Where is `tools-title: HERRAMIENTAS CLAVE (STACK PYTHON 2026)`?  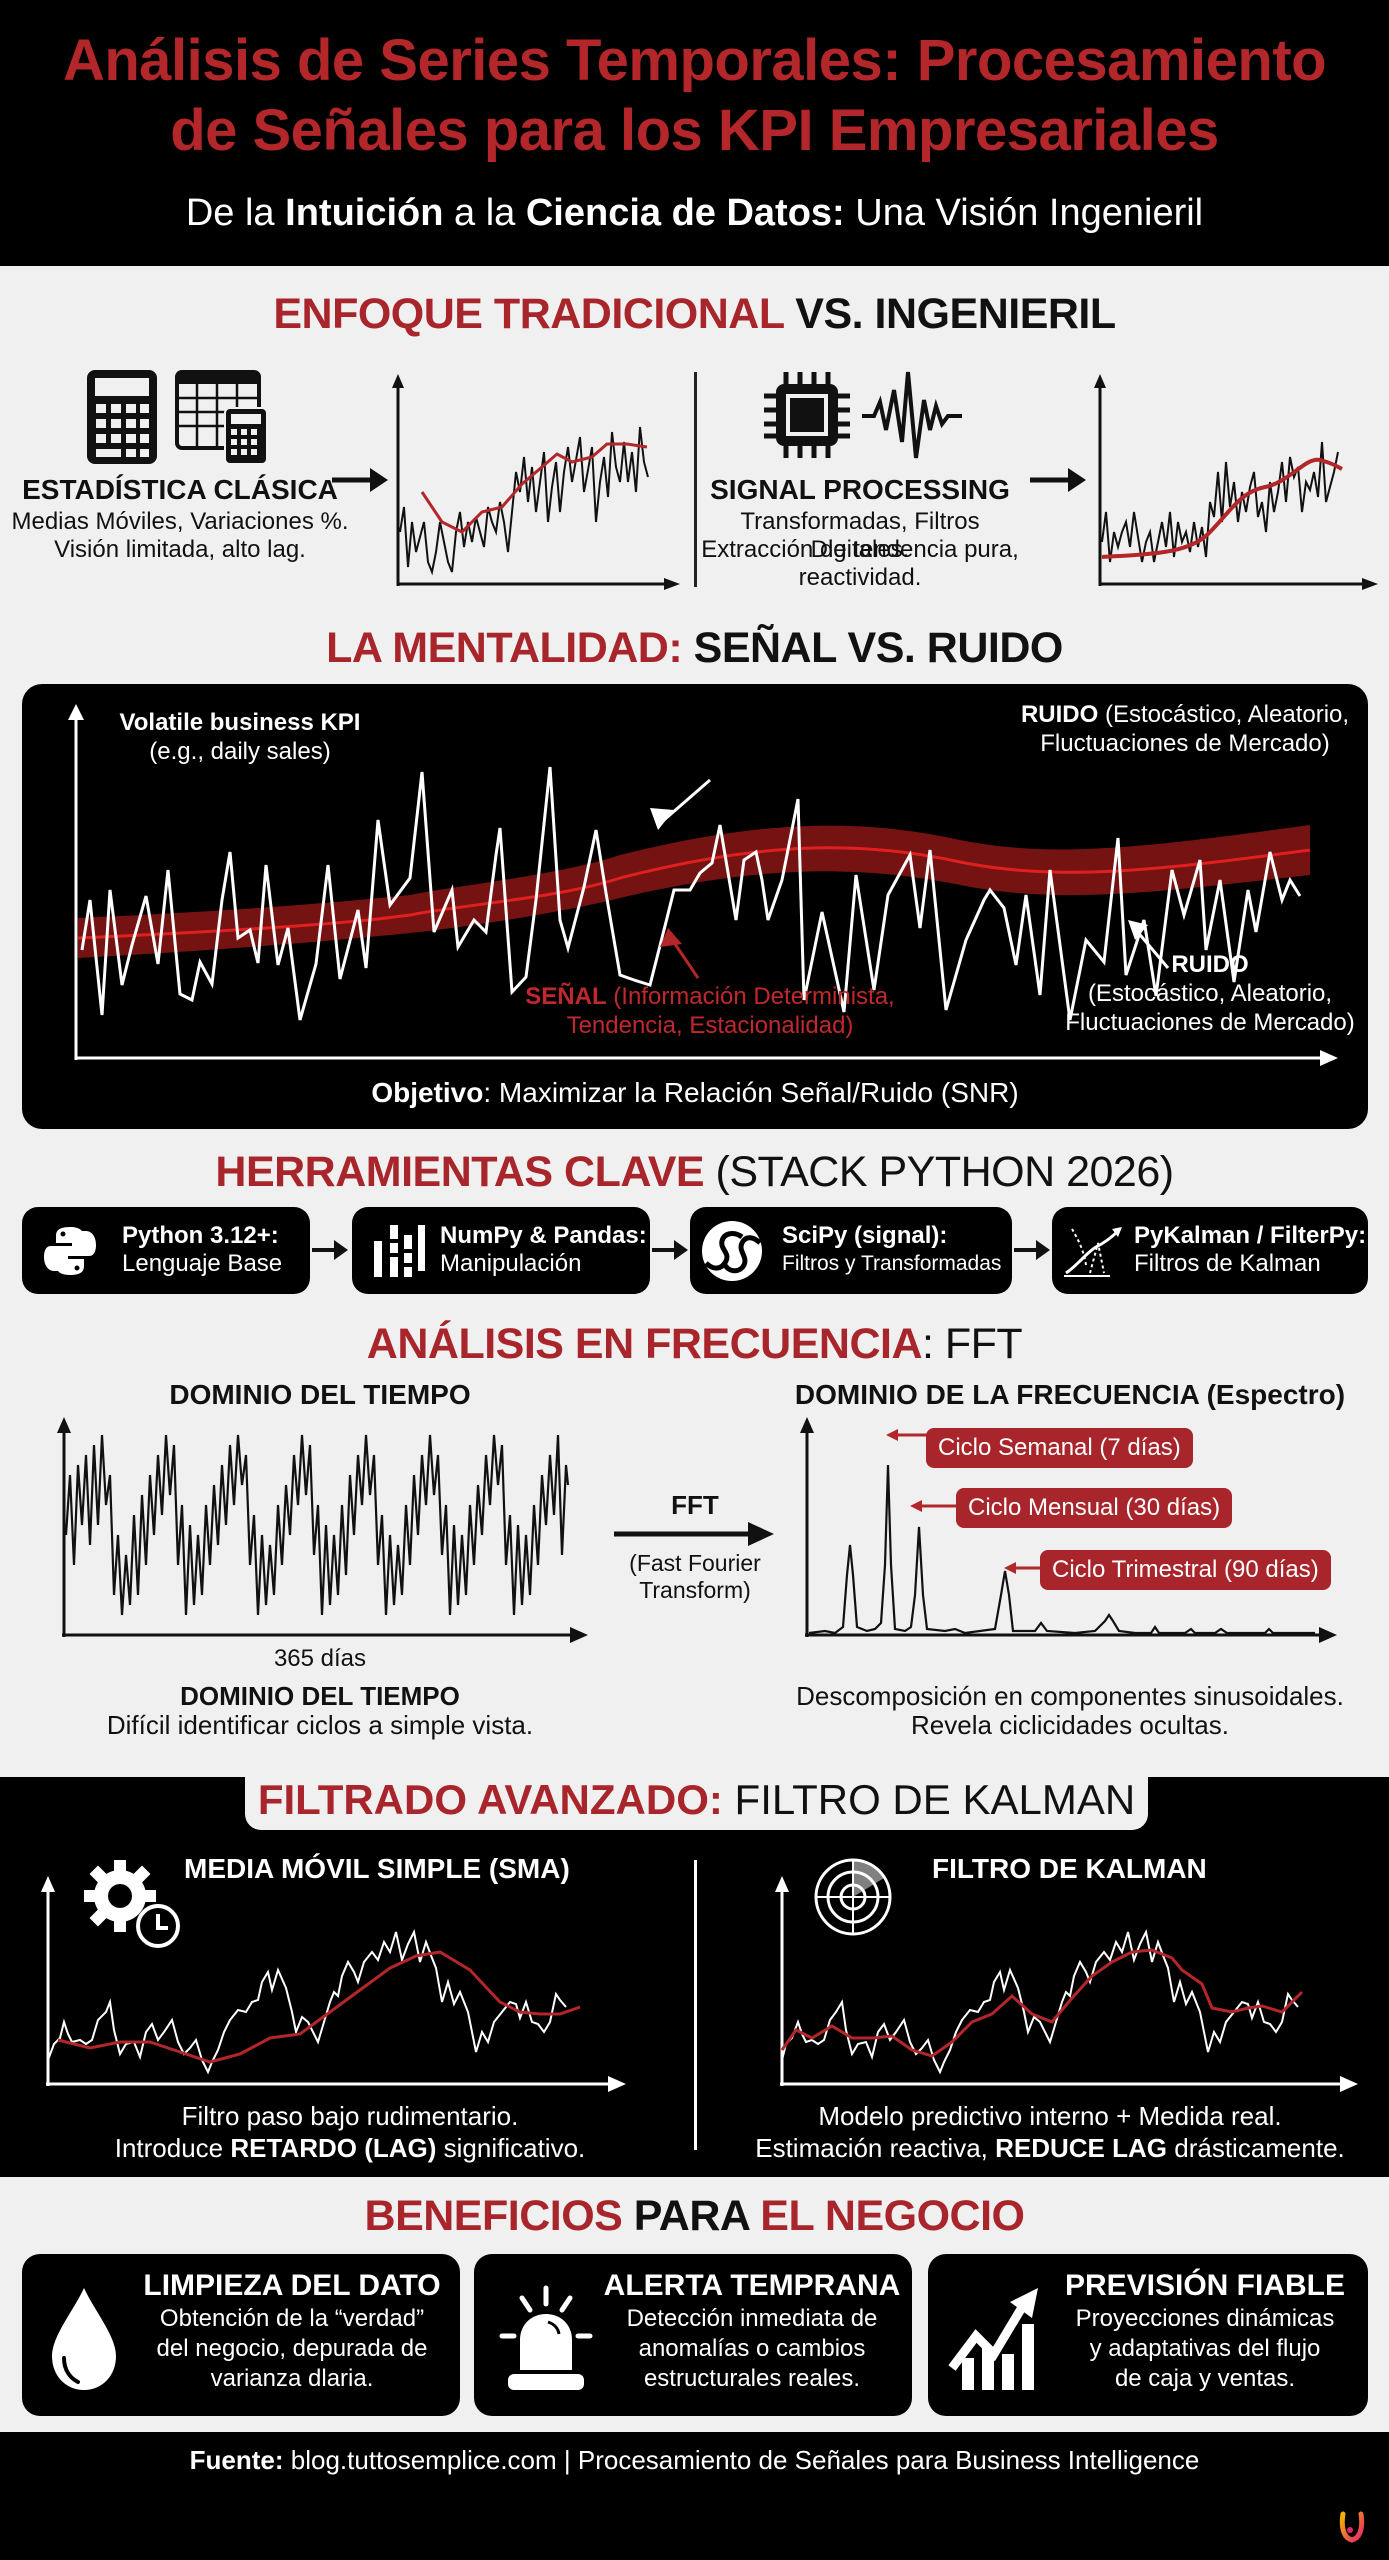
tools-title: HERRAMIENTAS CLAVE (STACK PYTHON 2026) is located at coordinates (694, 1172).